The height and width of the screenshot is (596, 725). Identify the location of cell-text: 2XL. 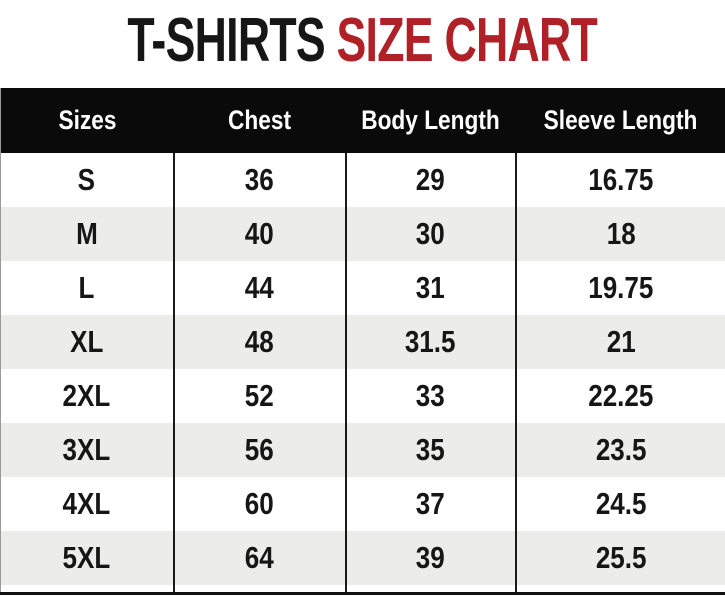
(86, 395).